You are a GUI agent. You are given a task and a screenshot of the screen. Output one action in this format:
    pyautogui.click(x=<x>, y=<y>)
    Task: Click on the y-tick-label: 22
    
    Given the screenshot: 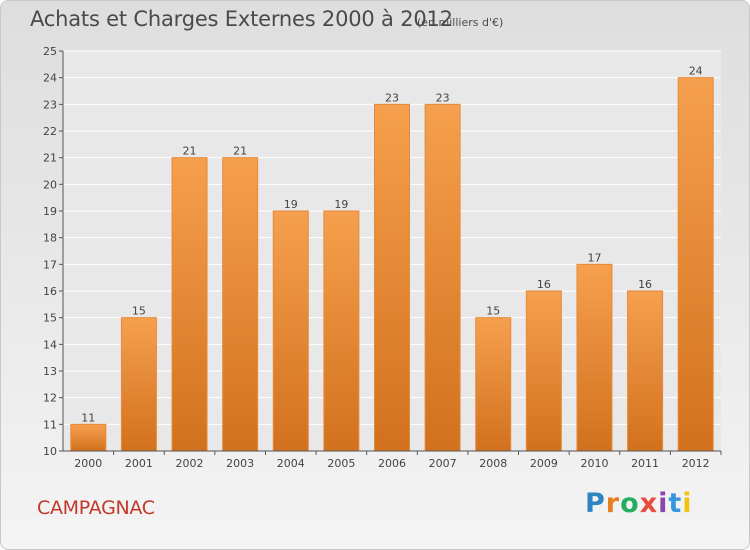 What is the action you would take?
    pyautogui.click(x=50, y=131)
    